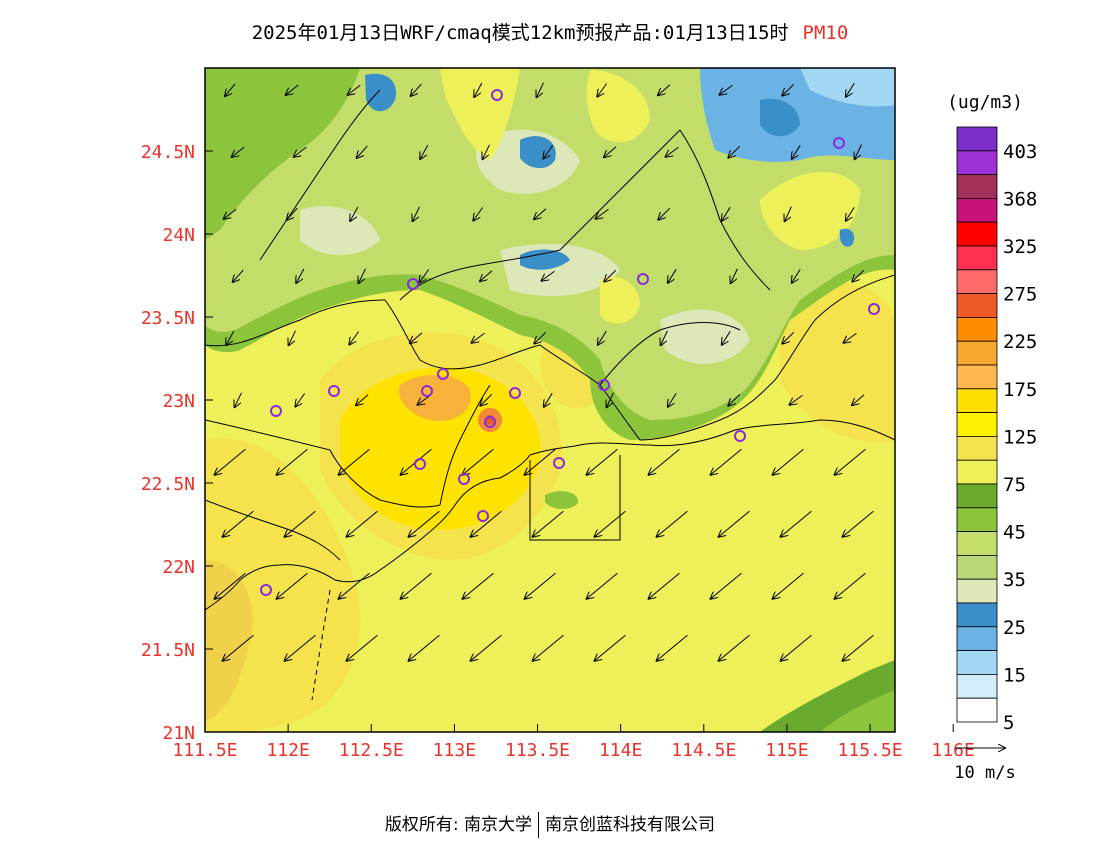  I want to click on colorbar: (ug/m3) 403 368 325 275 225 175 125 75 45 35 25 15 5, so click(992, 413).